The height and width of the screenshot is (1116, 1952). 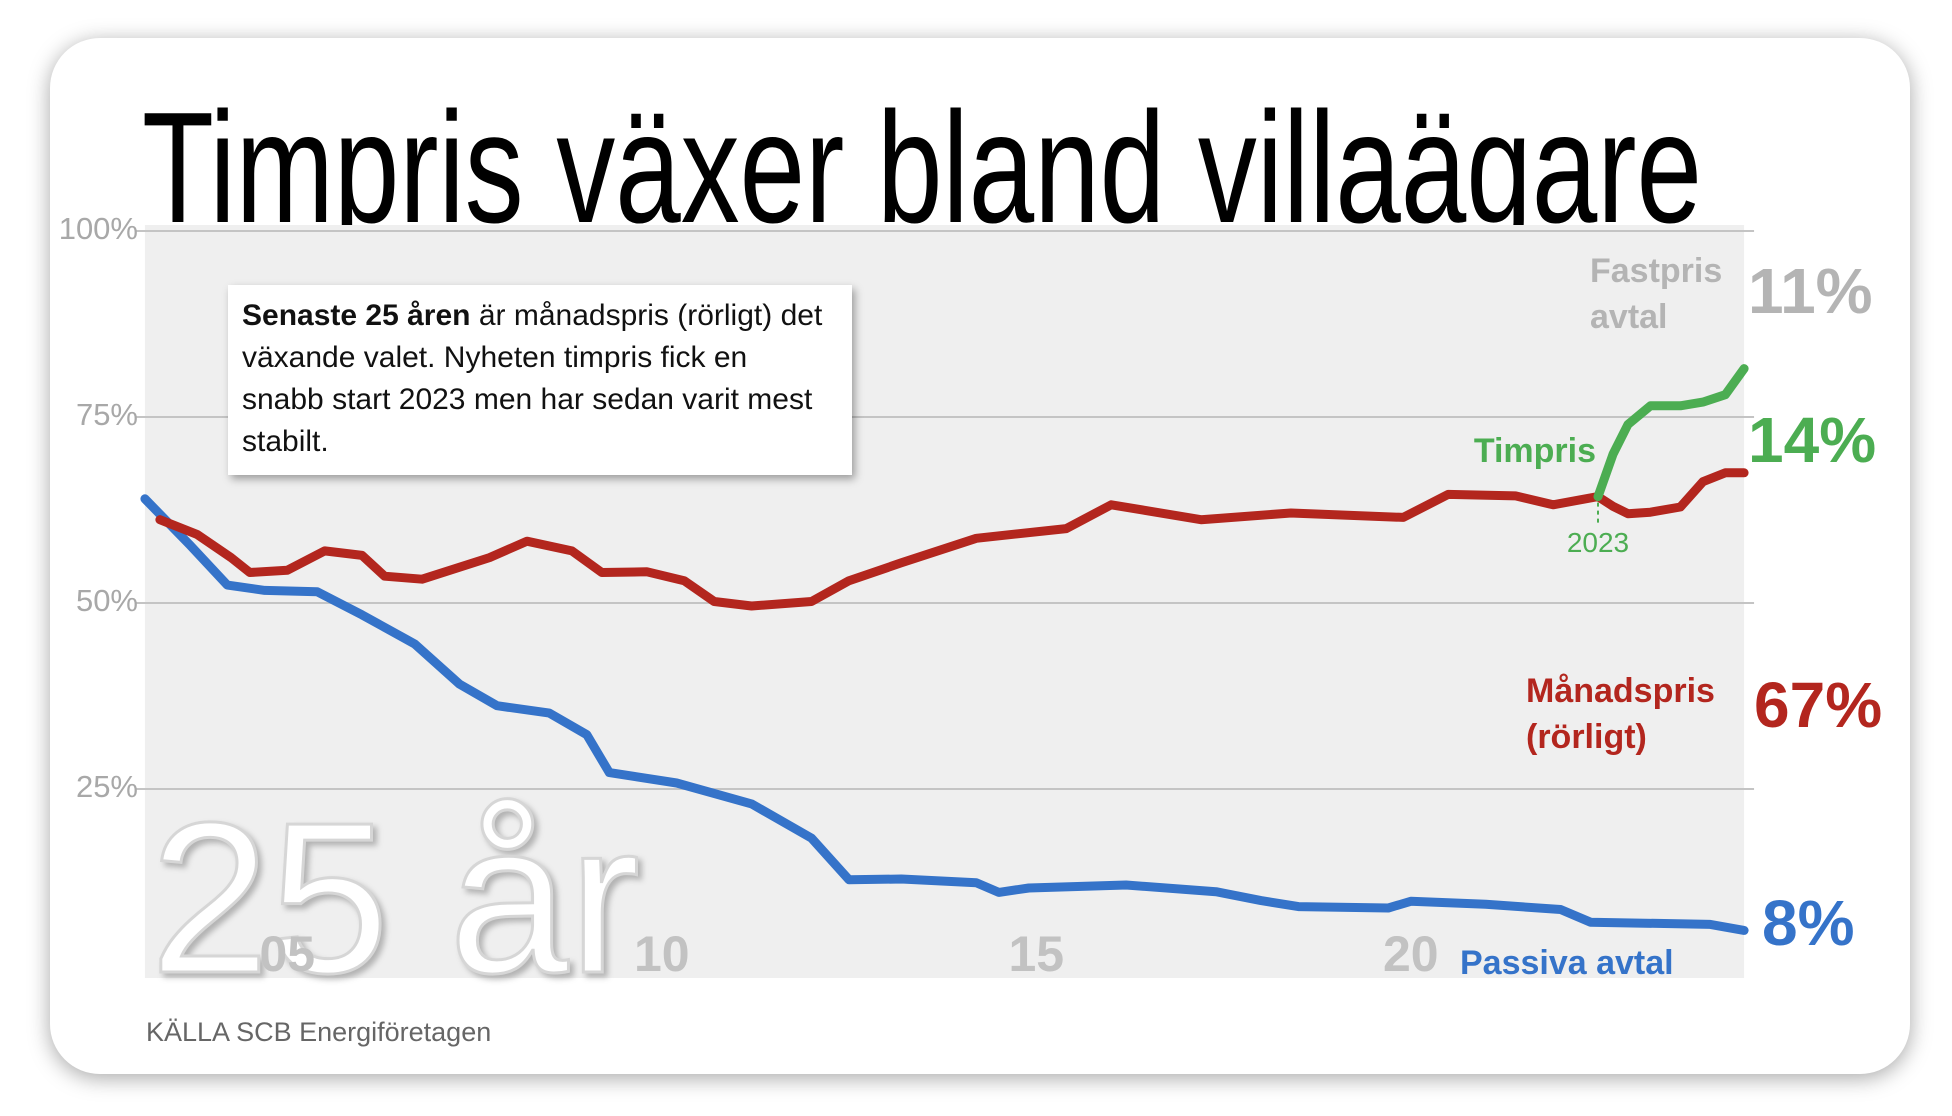 What do you see at coordinates (107, 786) in the screenshot?
I see `y-tick-label: 25%` at bounding box center [107, 786].